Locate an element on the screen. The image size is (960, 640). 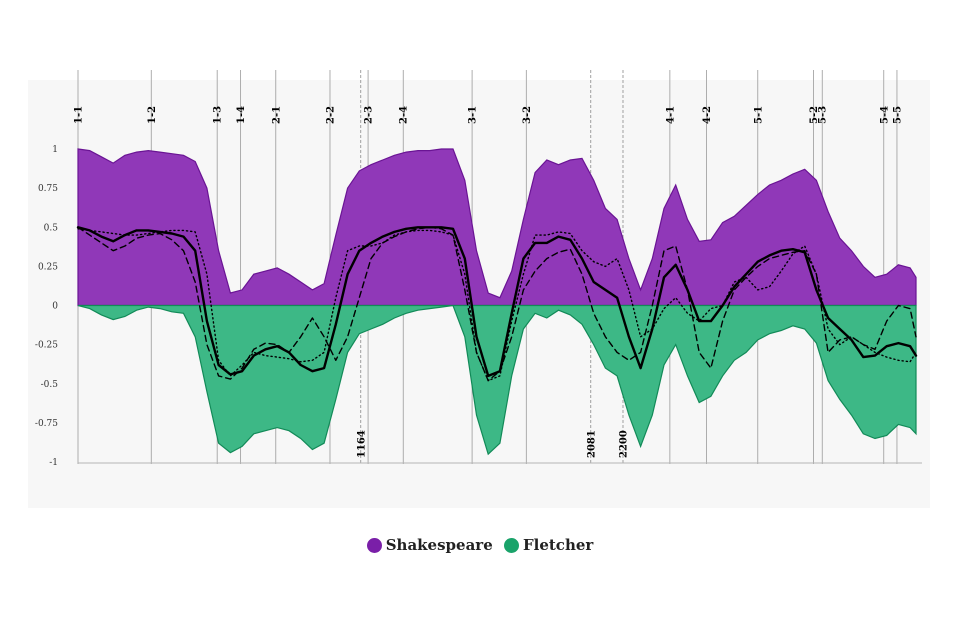
y-tick-label: -0.25 is located at coordinates (46, 346).